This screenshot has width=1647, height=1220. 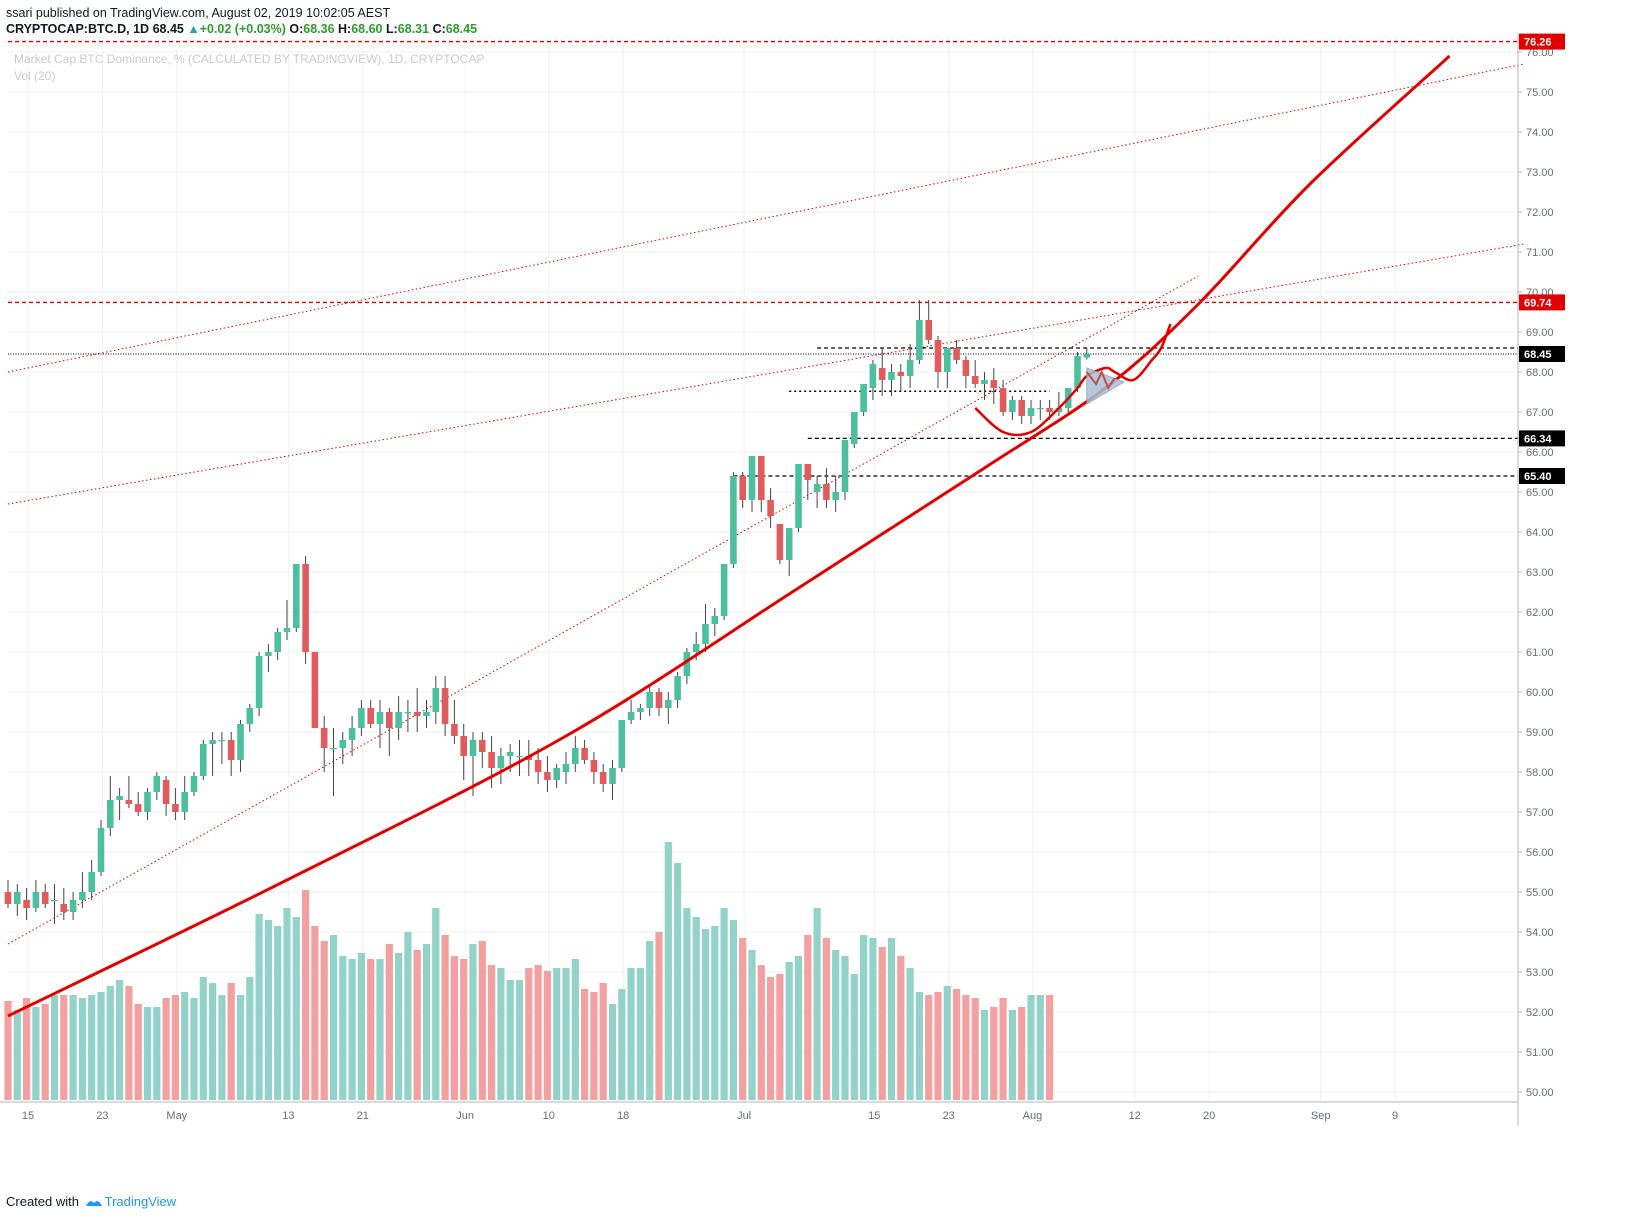 I want to click on high-label: H:, so click(x=345, y=29).